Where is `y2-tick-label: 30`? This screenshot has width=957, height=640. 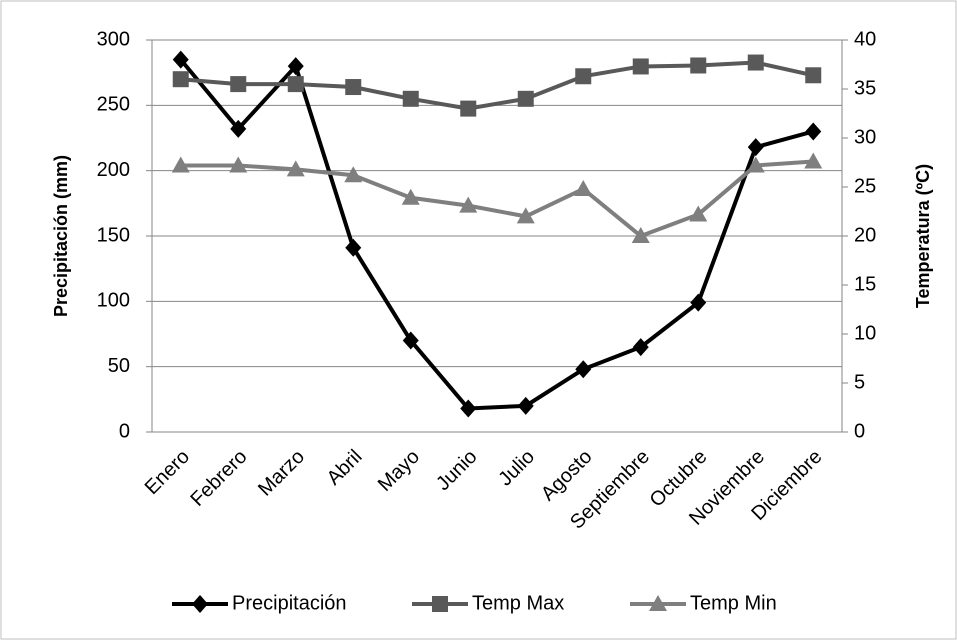
y2-tick-label: 30 is located at coordinates (865, 137).